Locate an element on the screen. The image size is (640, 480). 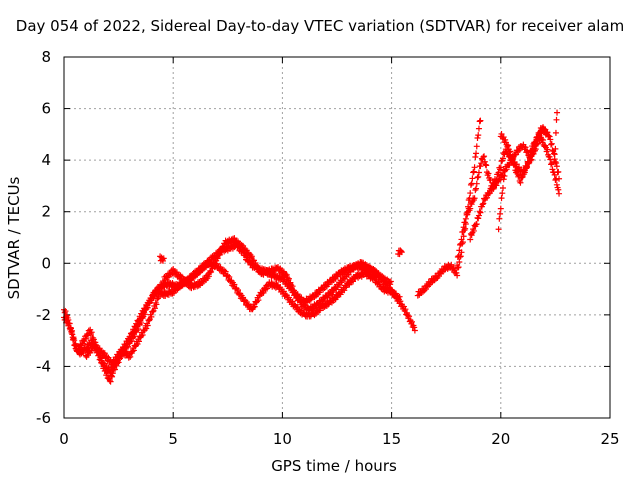
y-tick-label: -6 is located at coordinates (43, 418).